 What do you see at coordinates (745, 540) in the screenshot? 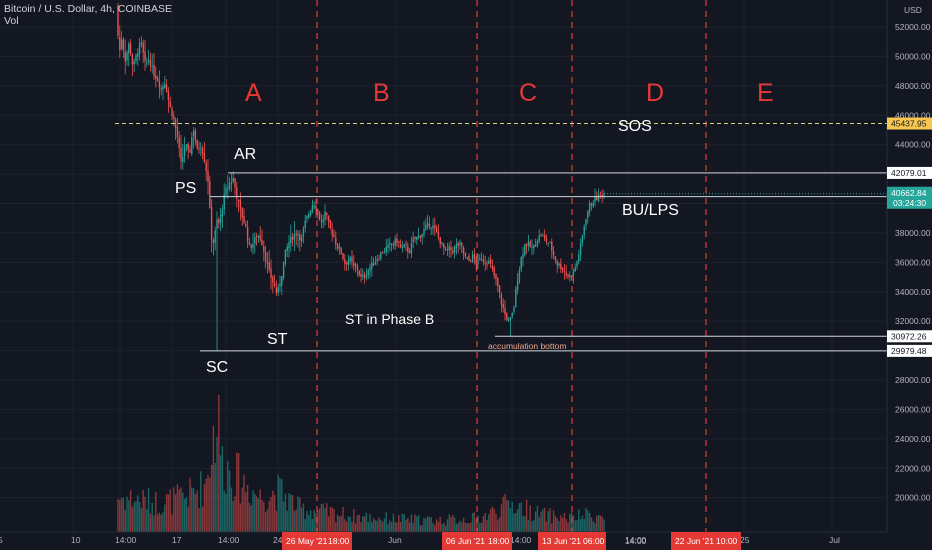
I see `x-tick: 25` at bounding box center [745, 540].